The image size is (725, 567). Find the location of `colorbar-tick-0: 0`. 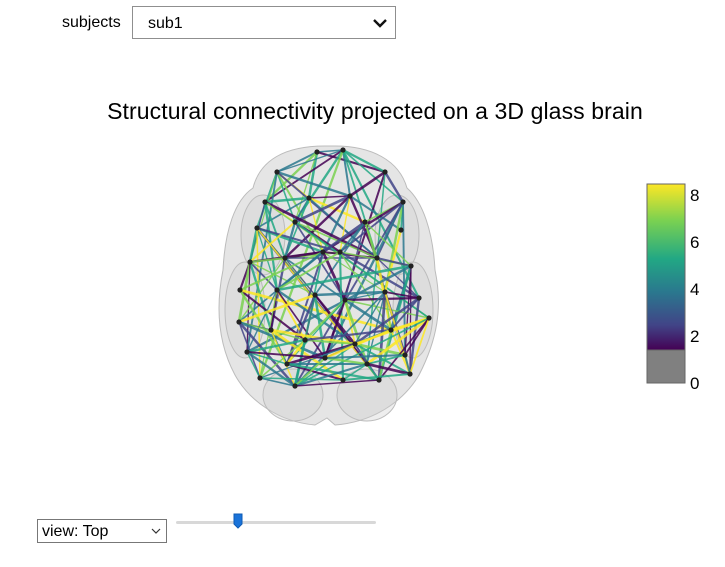

colorbar-tick-0: 0 is located at coordinates (695, 383).